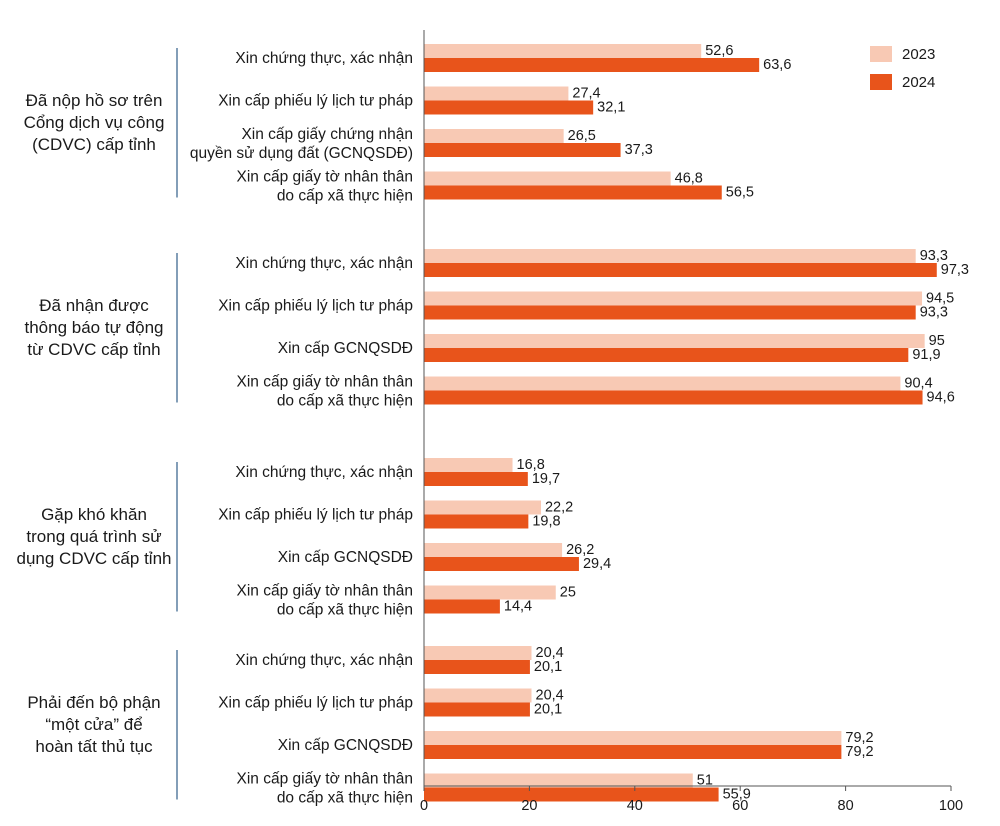 The image size is (1000, 826). What do you see at coordinates (940, 299) in the screenshot?
I see `value-label-2023: 94,5` at bounding box center [940, 299].